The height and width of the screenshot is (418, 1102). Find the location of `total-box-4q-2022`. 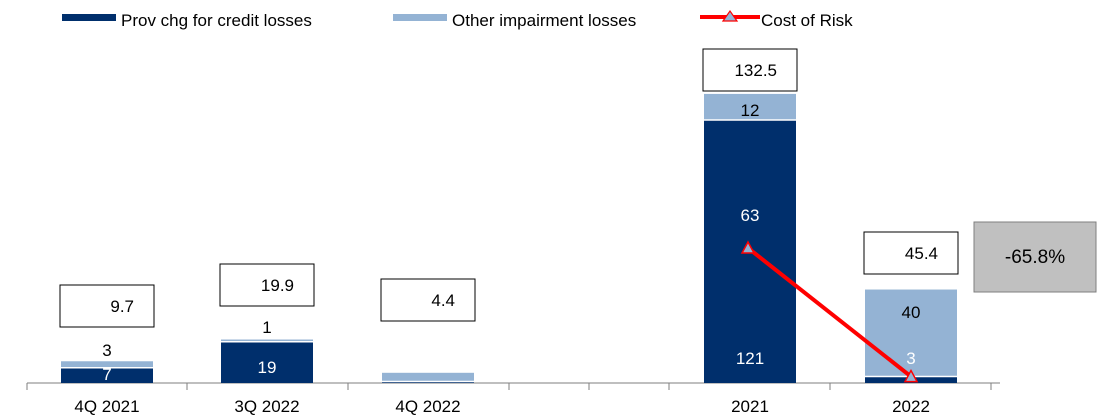

total-box-4q-2022 is located at coordinates (428, 300).